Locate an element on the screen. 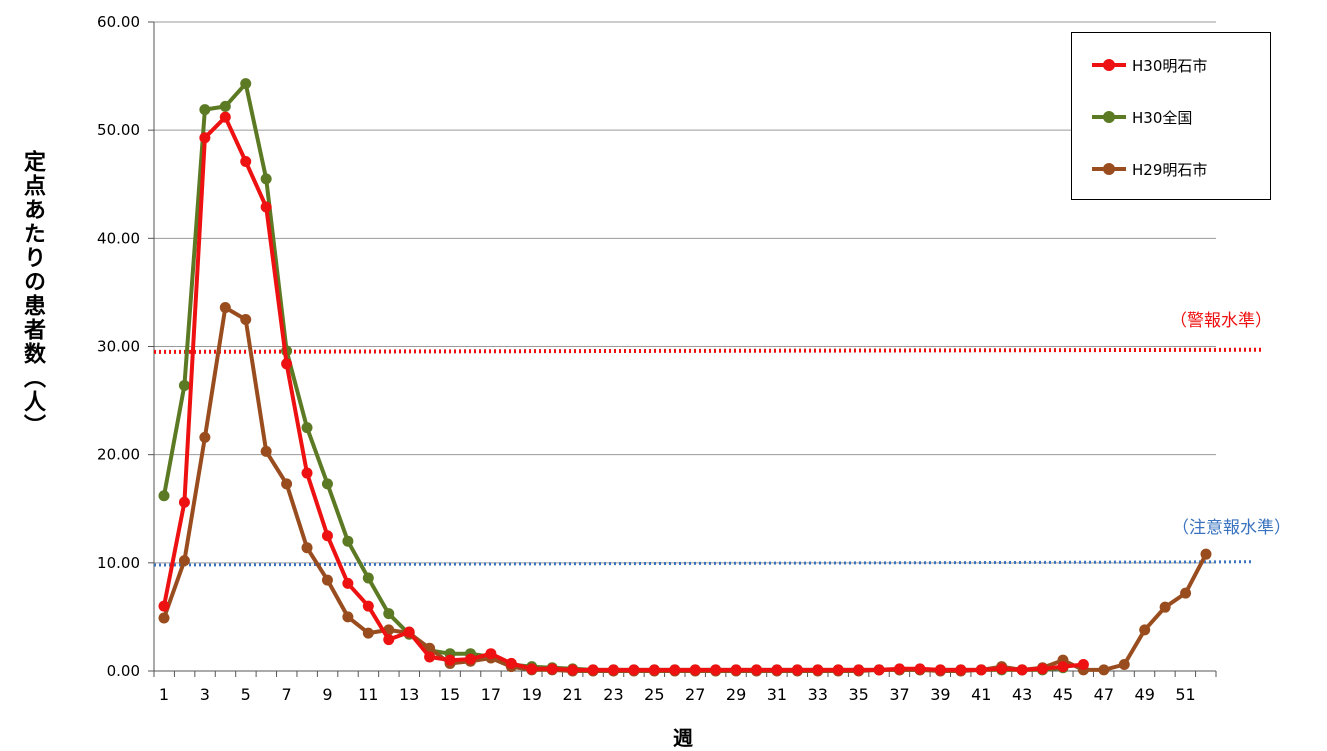  x-tick-label: 47 is located at coordinates (1104, 694).